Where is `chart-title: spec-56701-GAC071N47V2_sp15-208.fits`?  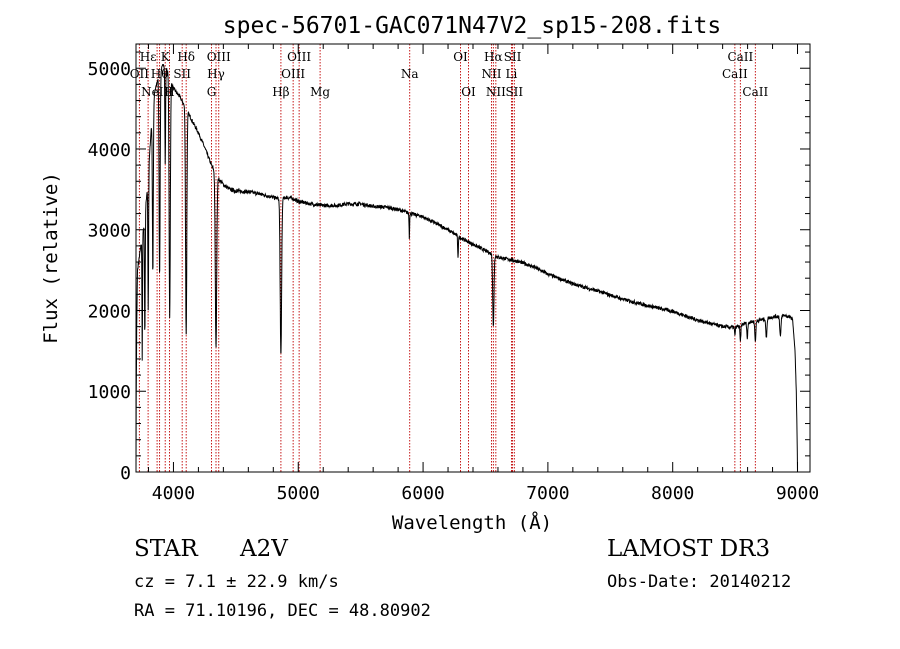
chart-title: spec-56701-GAC071N47V2_sp15-208.fits is located at coordinates (472, 26).